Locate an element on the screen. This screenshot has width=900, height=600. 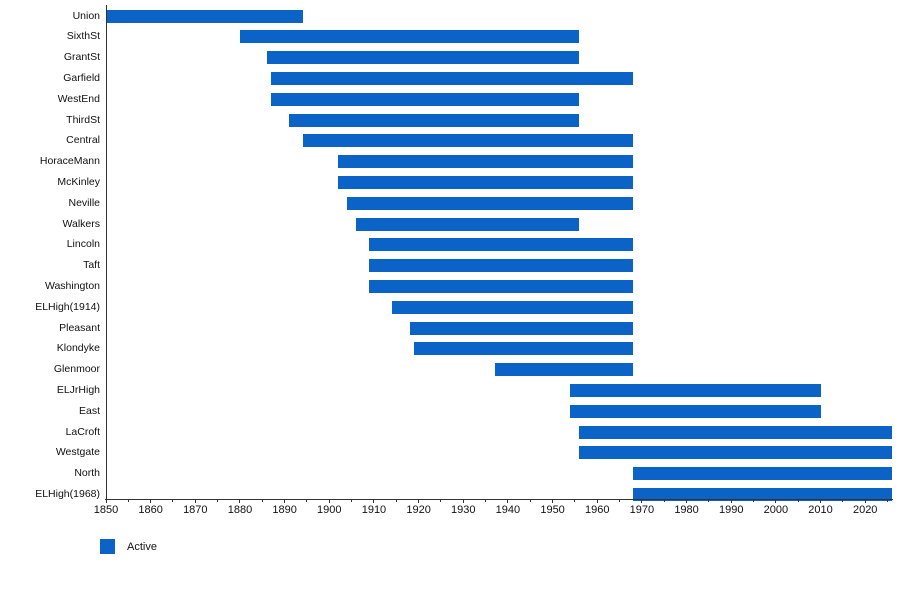
active-bar-east is located at coordinates (695, 411).